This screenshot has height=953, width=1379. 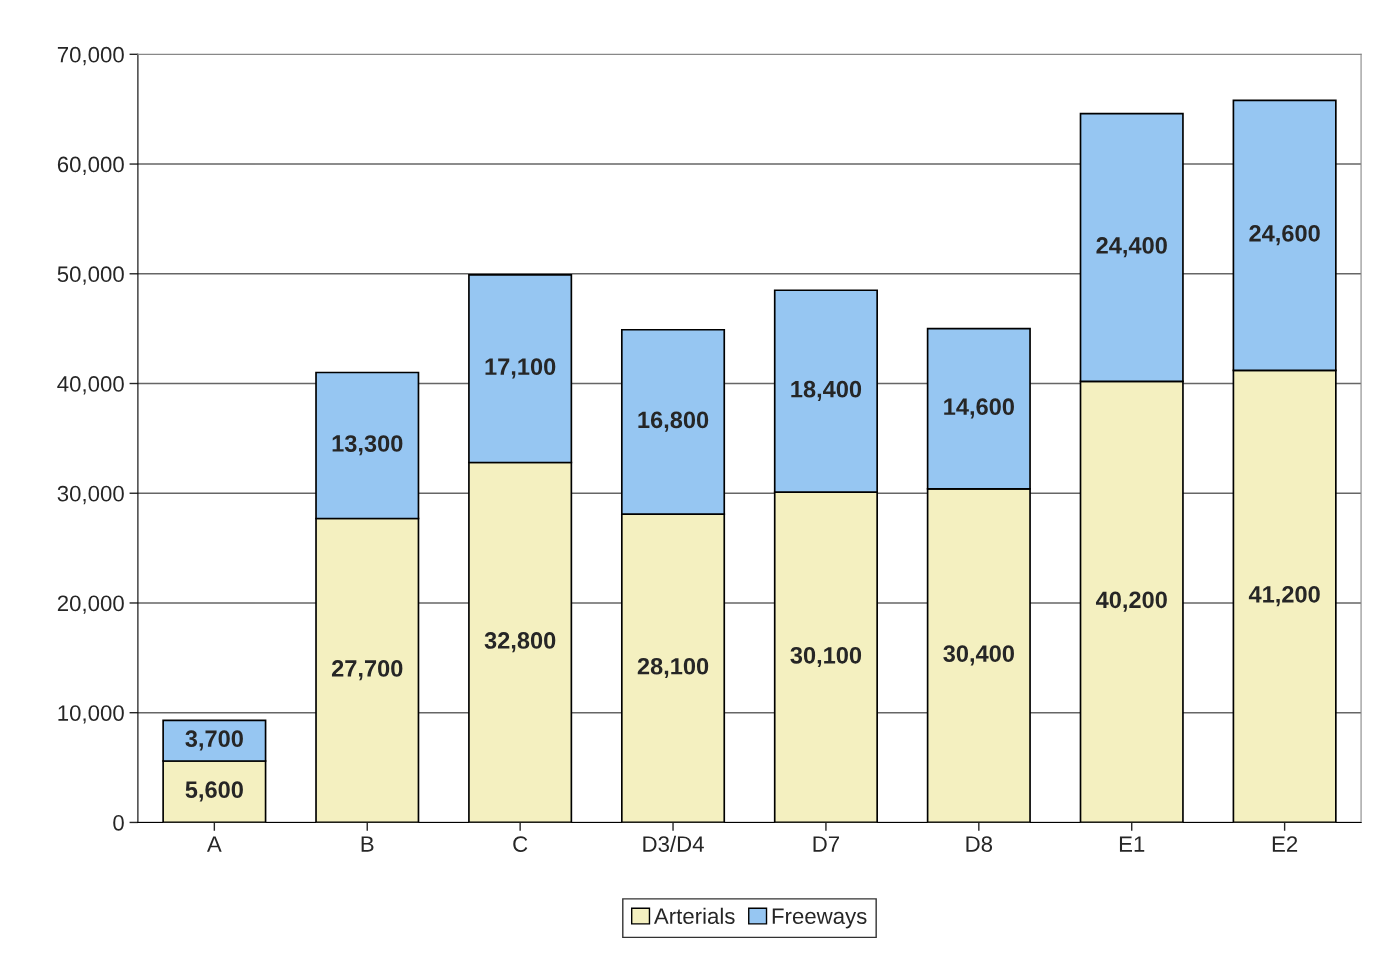 What do you see at coordinates (90, 165) in the screenshot?
I see `y-tick-label: 60,000` at bounding box center [90, 165].